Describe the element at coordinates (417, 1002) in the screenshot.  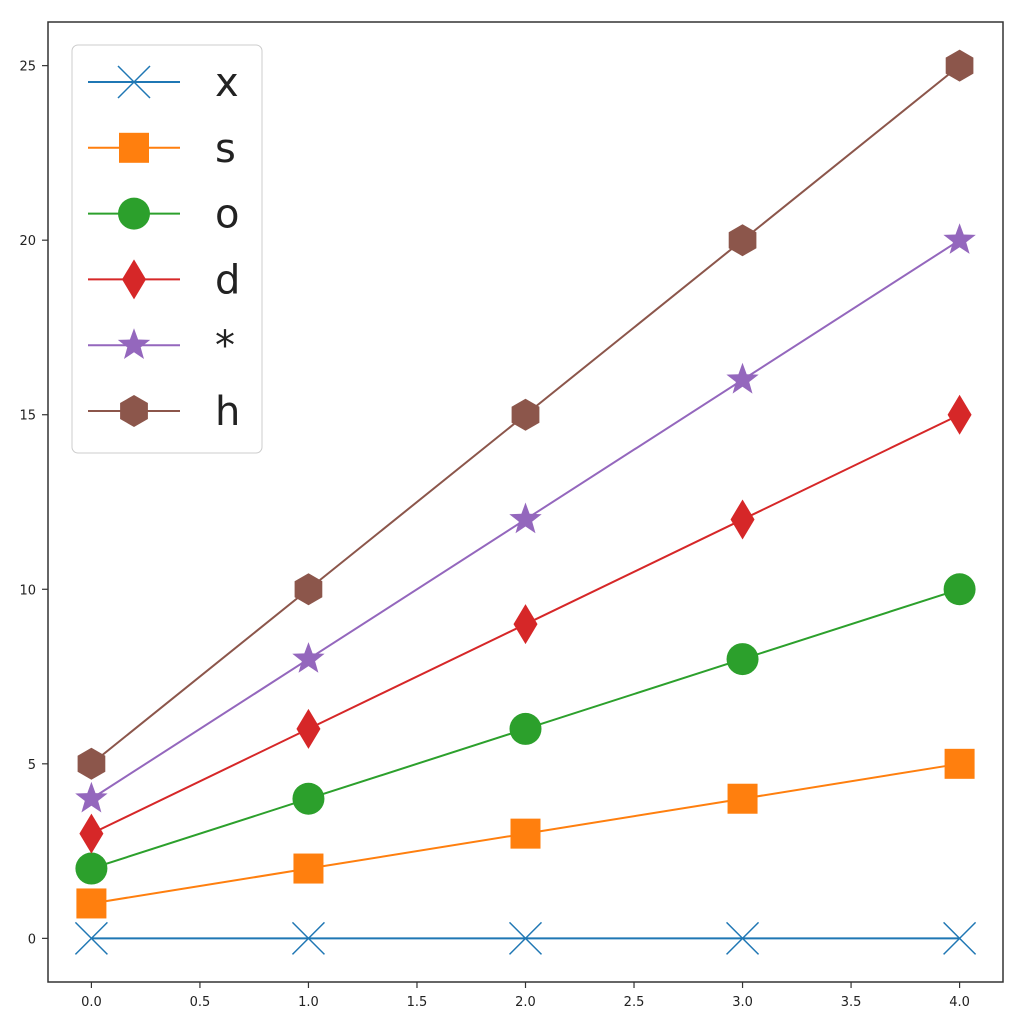
I see `x-tick-label: 1.5` at that location.